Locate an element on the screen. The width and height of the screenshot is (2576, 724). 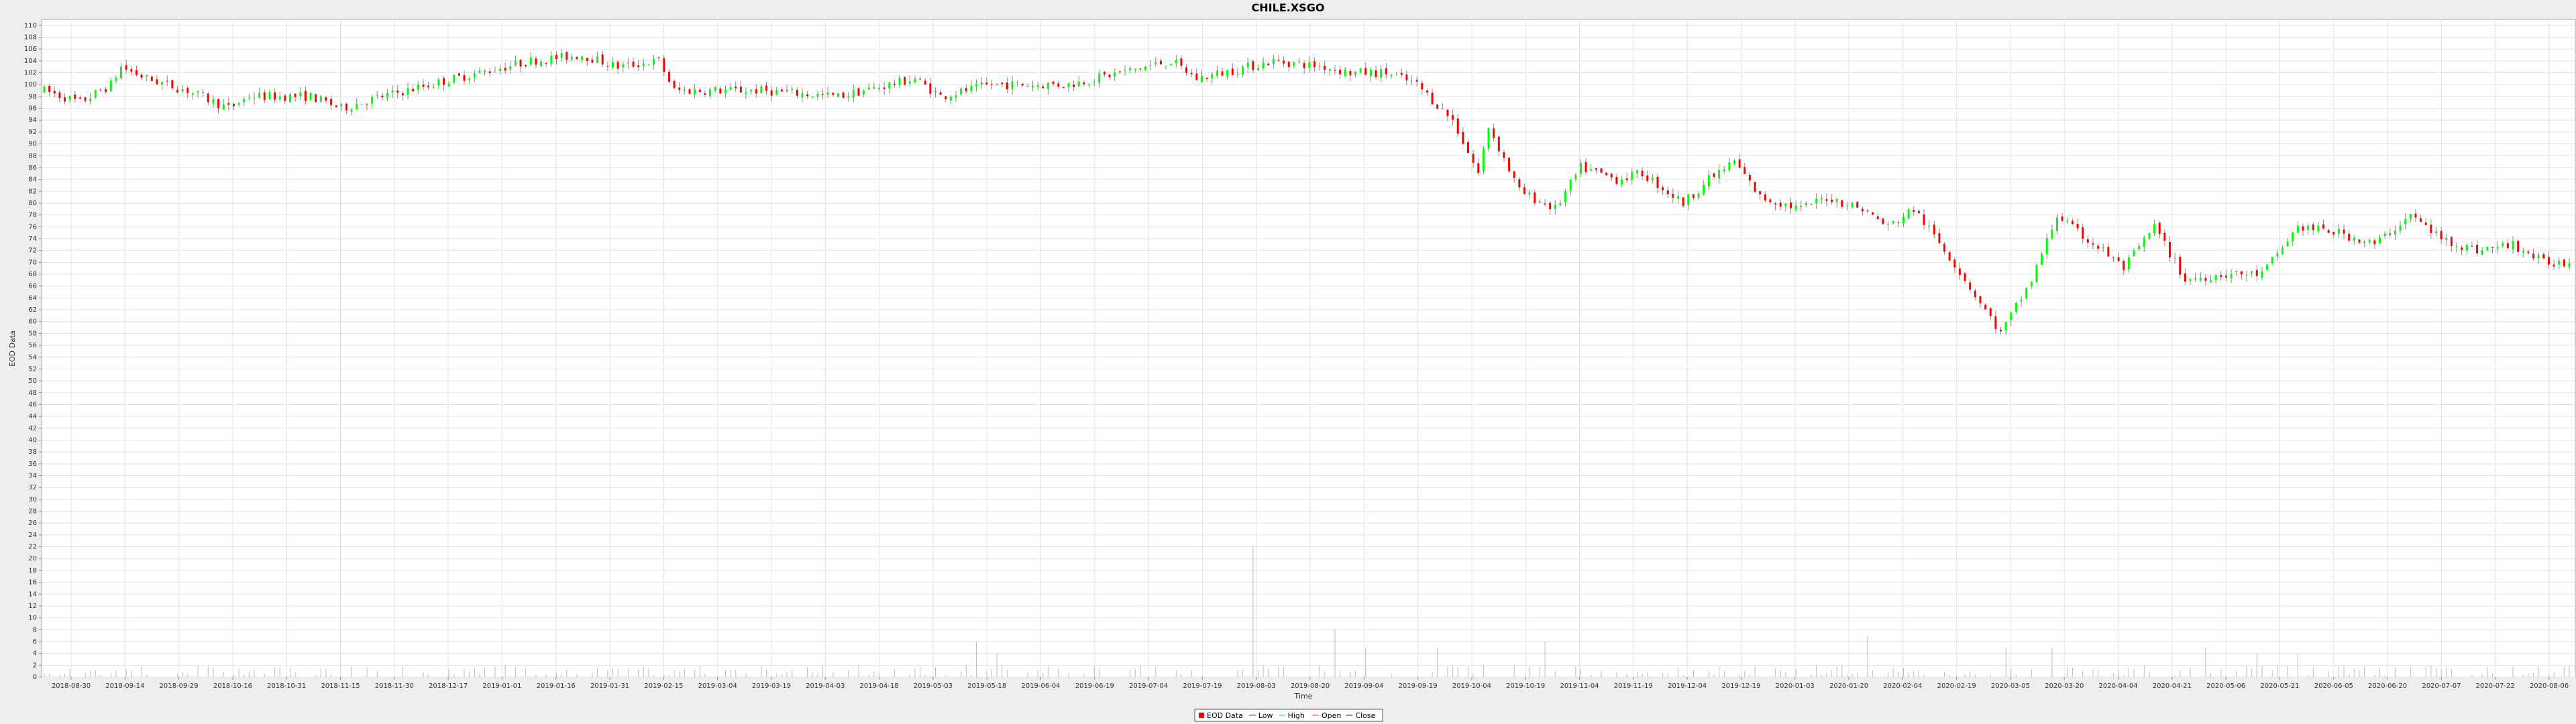
x-tick-label: 2019-01-16 is located at coordinates (556, 686).